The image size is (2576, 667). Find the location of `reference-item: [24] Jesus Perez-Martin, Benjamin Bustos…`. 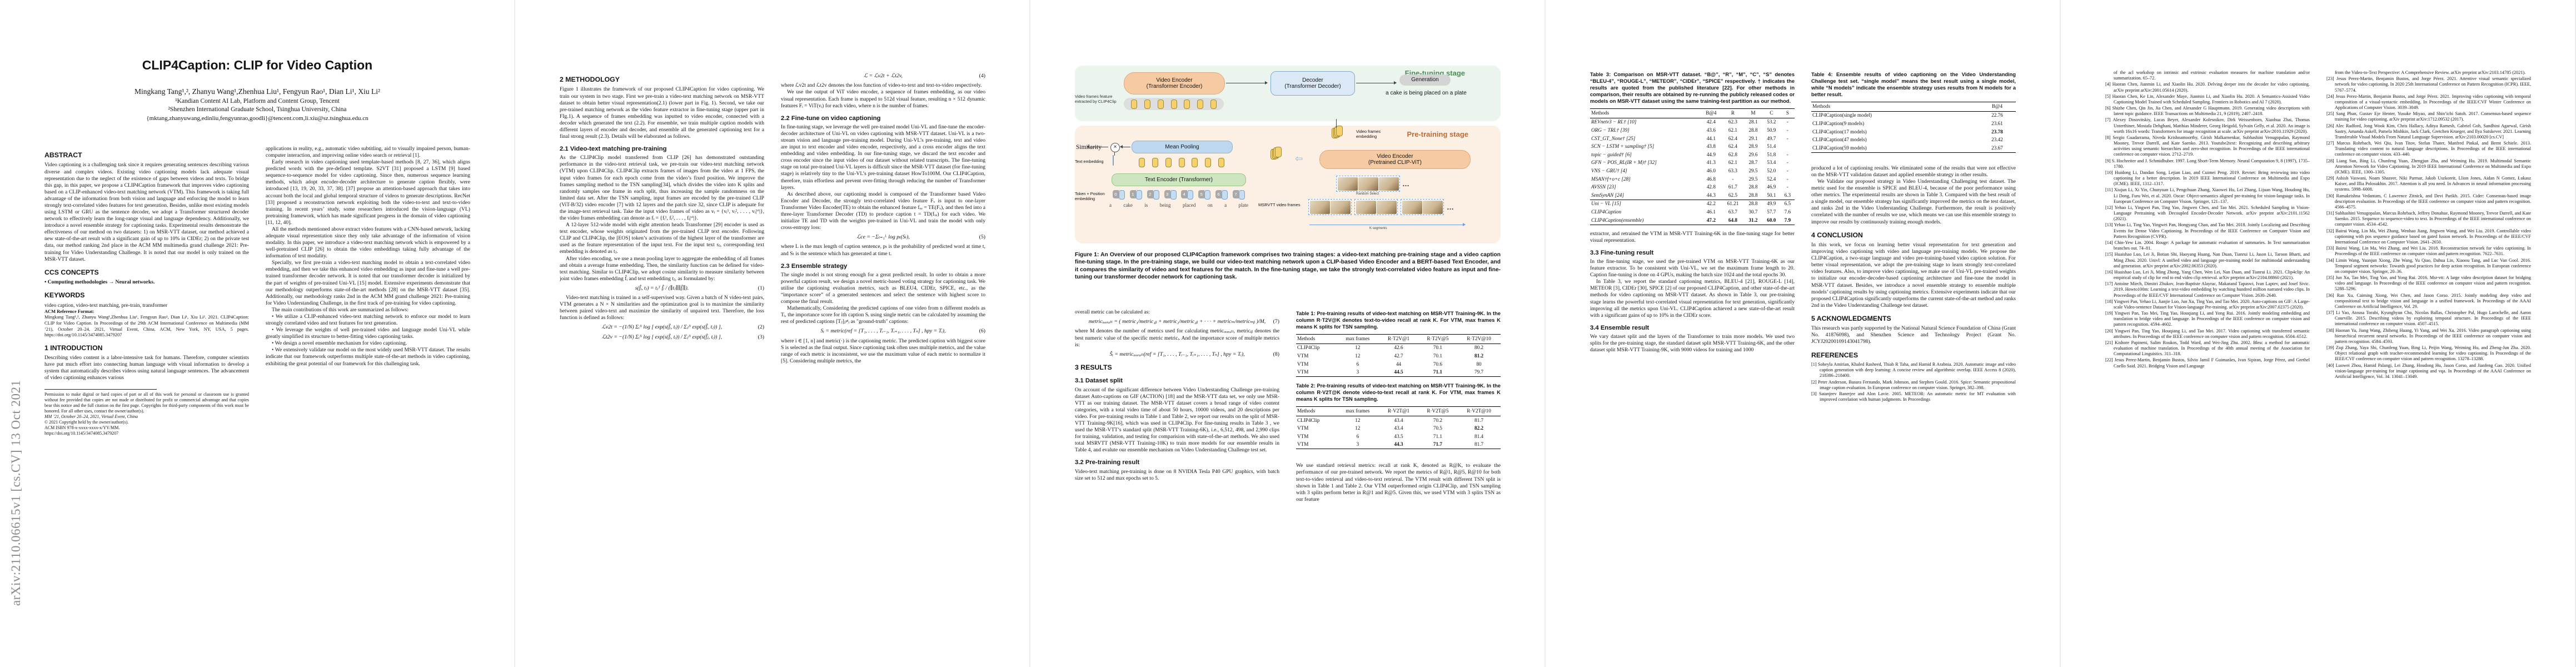

reference-item: [24] Jesus Perez-Martin, Benjamin Bustos… is located at coordinates (2428, 102).